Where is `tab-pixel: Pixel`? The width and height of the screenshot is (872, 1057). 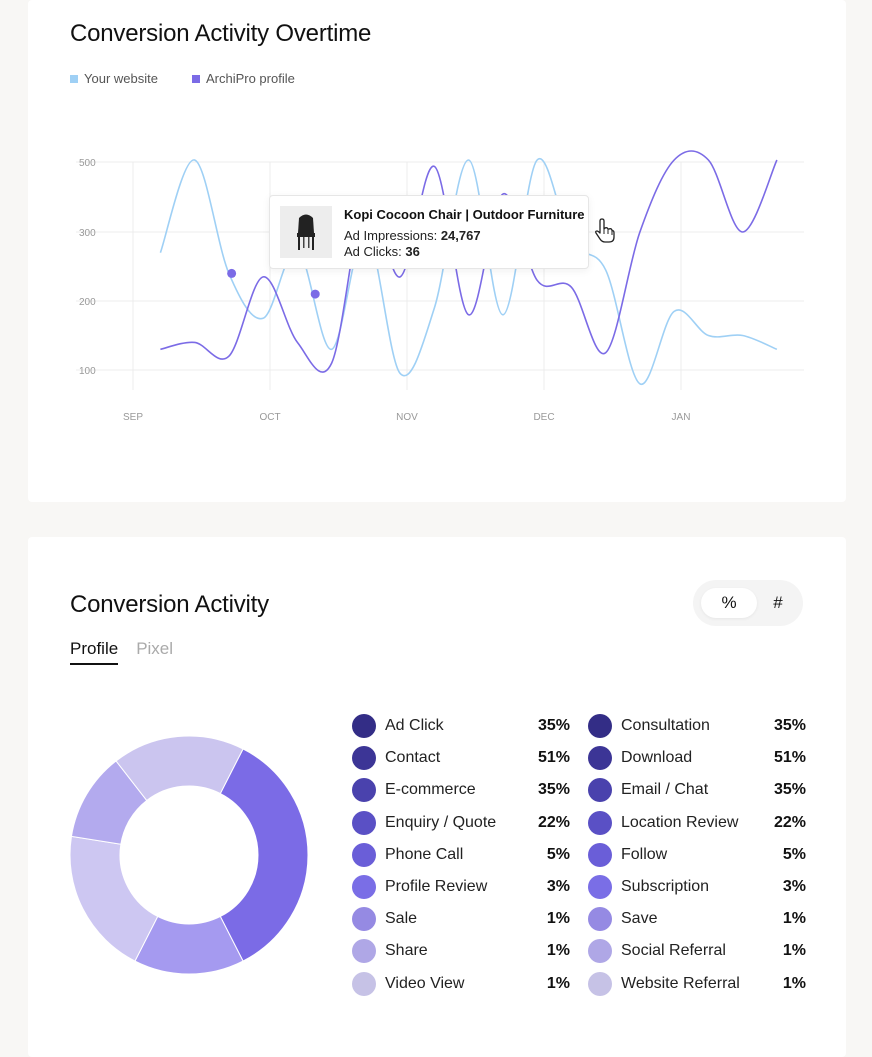
tab-pixel: Pixel is located at coordinates (155, 648).